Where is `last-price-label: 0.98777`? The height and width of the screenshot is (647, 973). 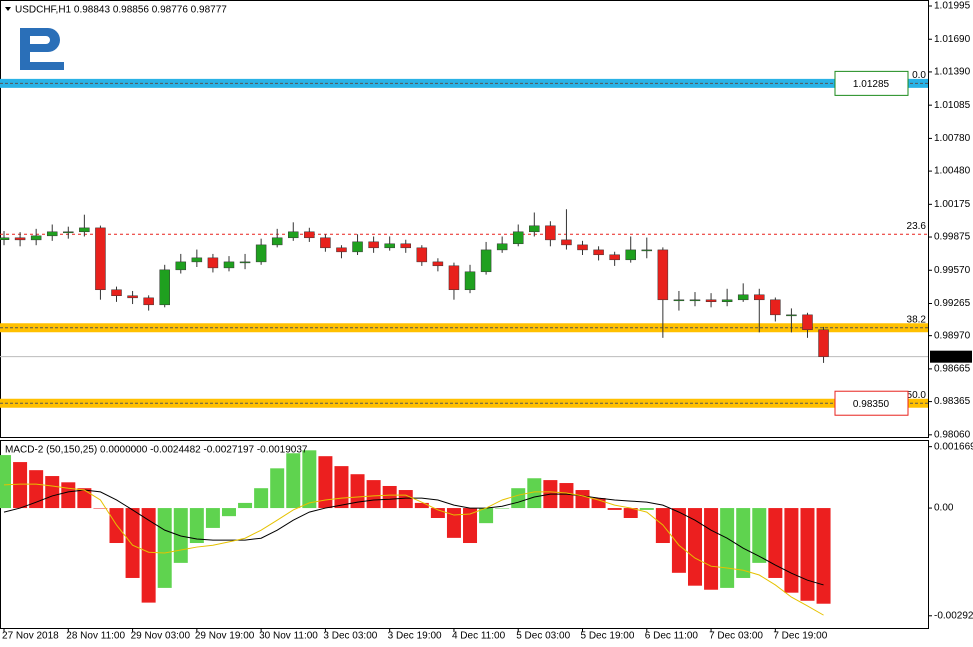 last-price-label: 0.98777 is located at coordinates (951, 356).